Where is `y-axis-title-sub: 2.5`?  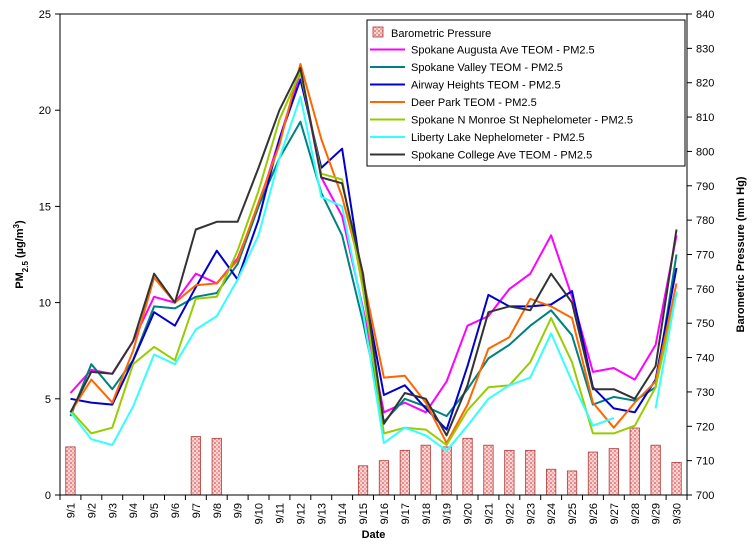
y-axis-title-sub: 2.5 is located at coordinates (25, 267).